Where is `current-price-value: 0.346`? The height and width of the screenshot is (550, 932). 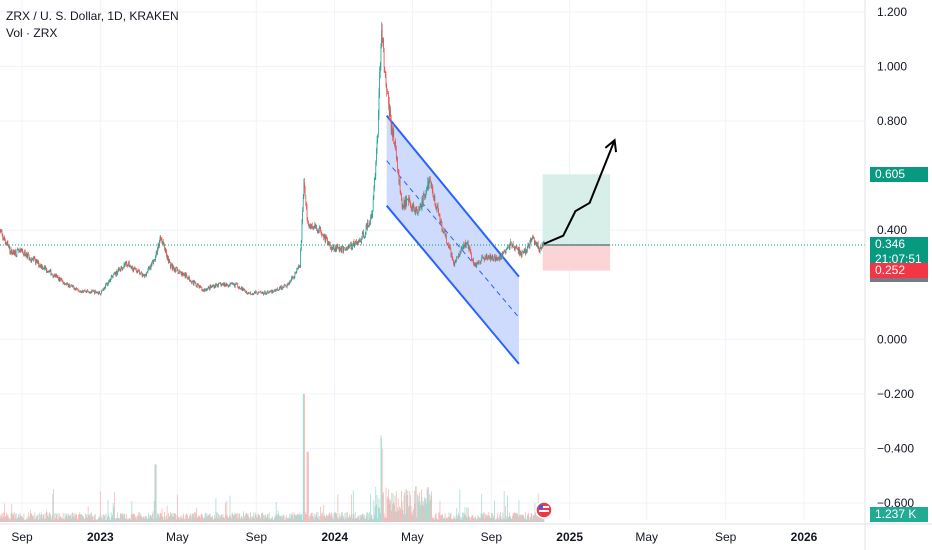 current-price-value: 0.346 is located at coordinates (890, 243).